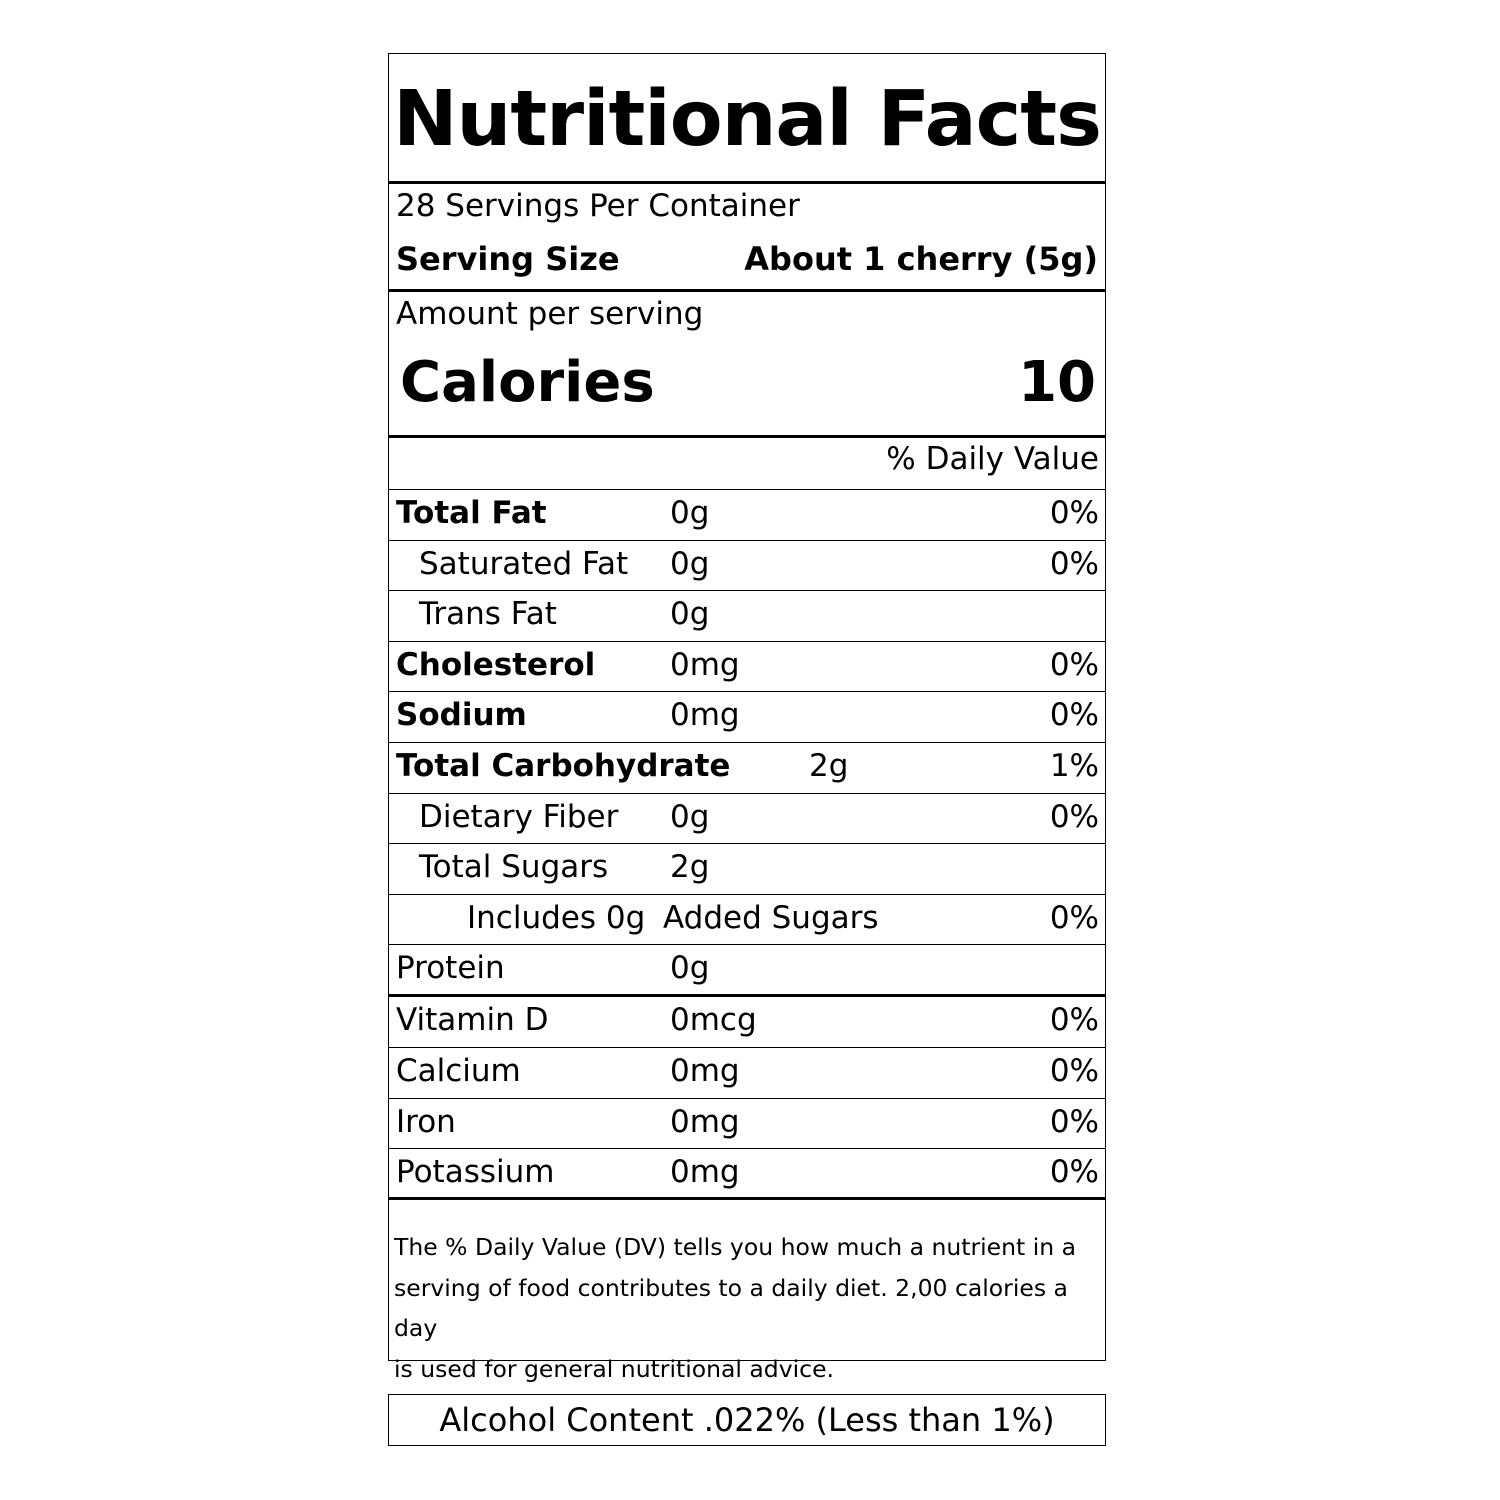  Describe the element at coordinates (921, 259) in the screenshot. I see `serving-size-value: About 1 cherry (5g)` at that location.